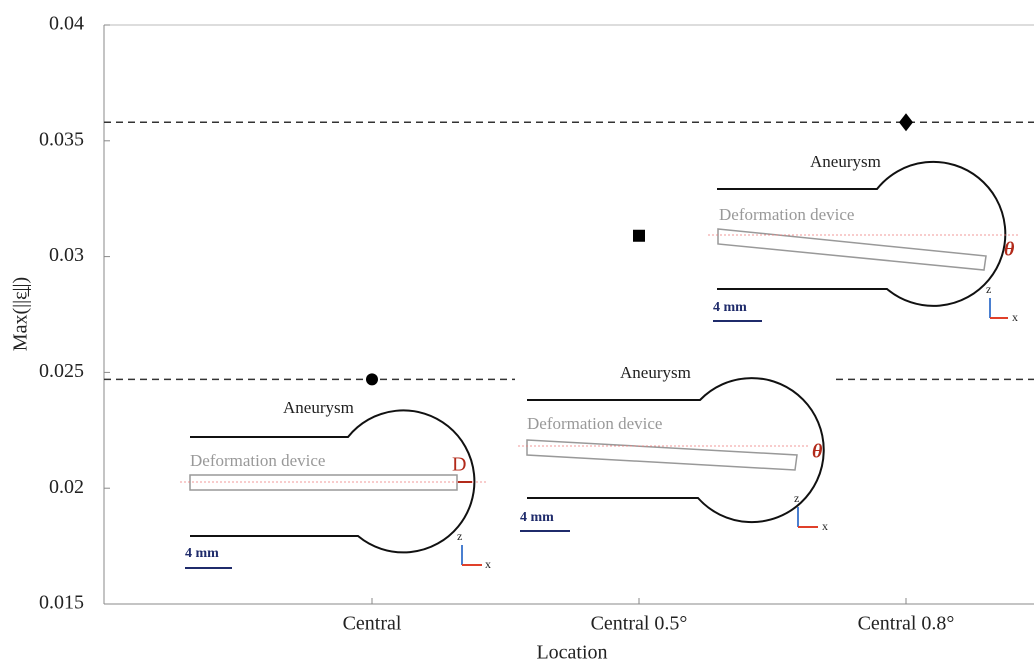 The image size is (1034, 666). I want to click on x-tick-label: Central 0.5°, so click(639, 624).